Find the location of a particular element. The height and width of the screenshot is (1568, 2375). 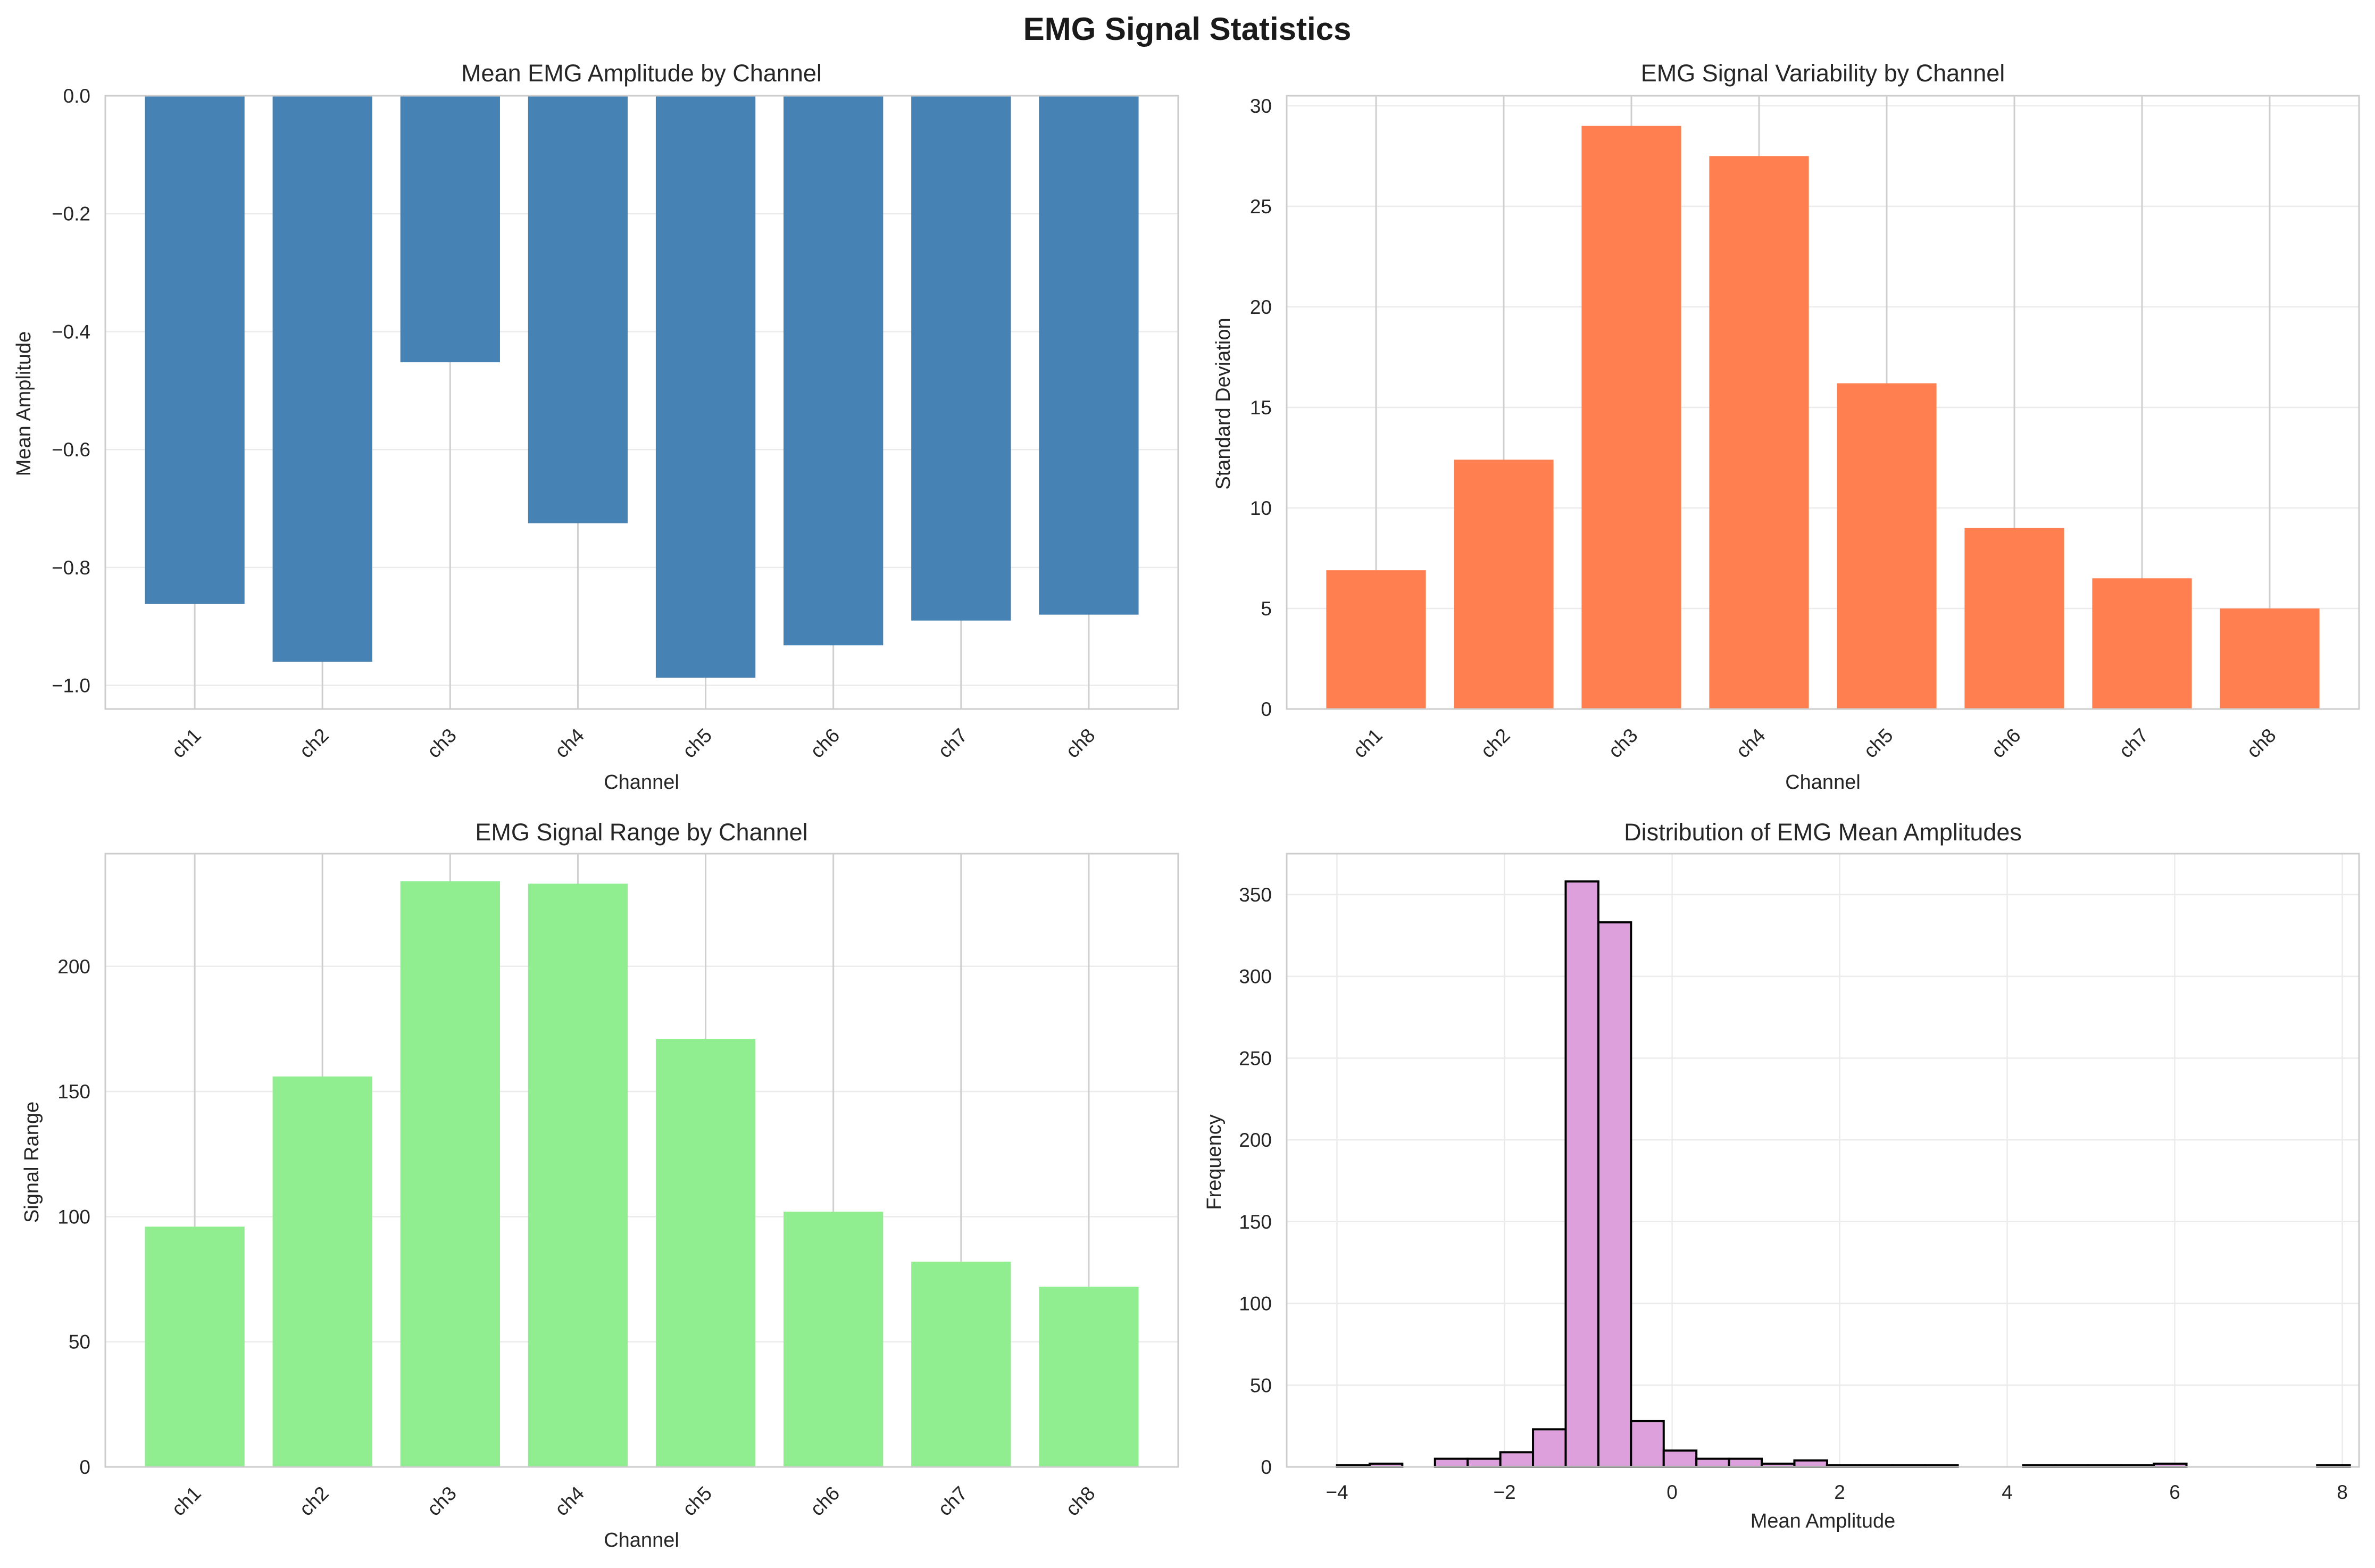

panel-mean-amplitude-title: Mean EMG Amplitude by Channel is located at coordinates (641, 73).